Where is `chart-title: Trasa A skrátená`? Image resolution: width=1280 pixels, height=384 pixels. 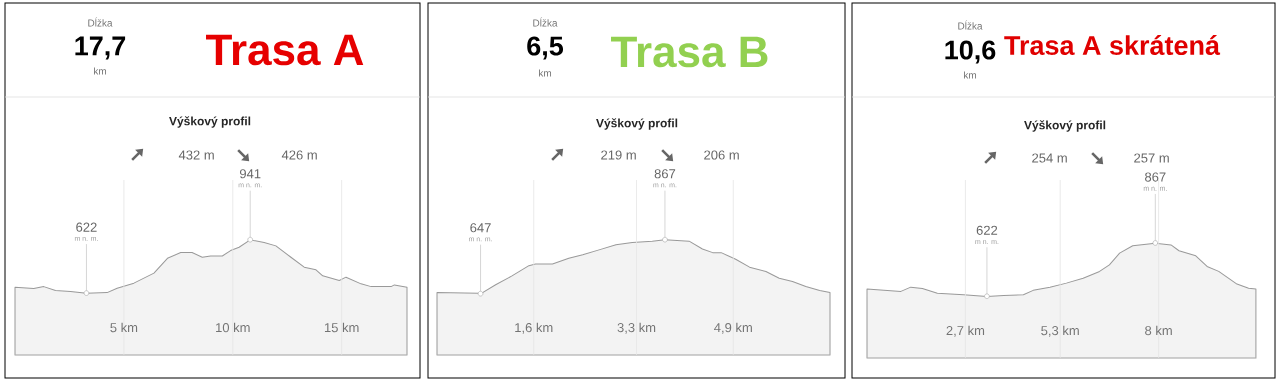
chart-title: Trasa A skrátená is located at coordinates (1112, 45).